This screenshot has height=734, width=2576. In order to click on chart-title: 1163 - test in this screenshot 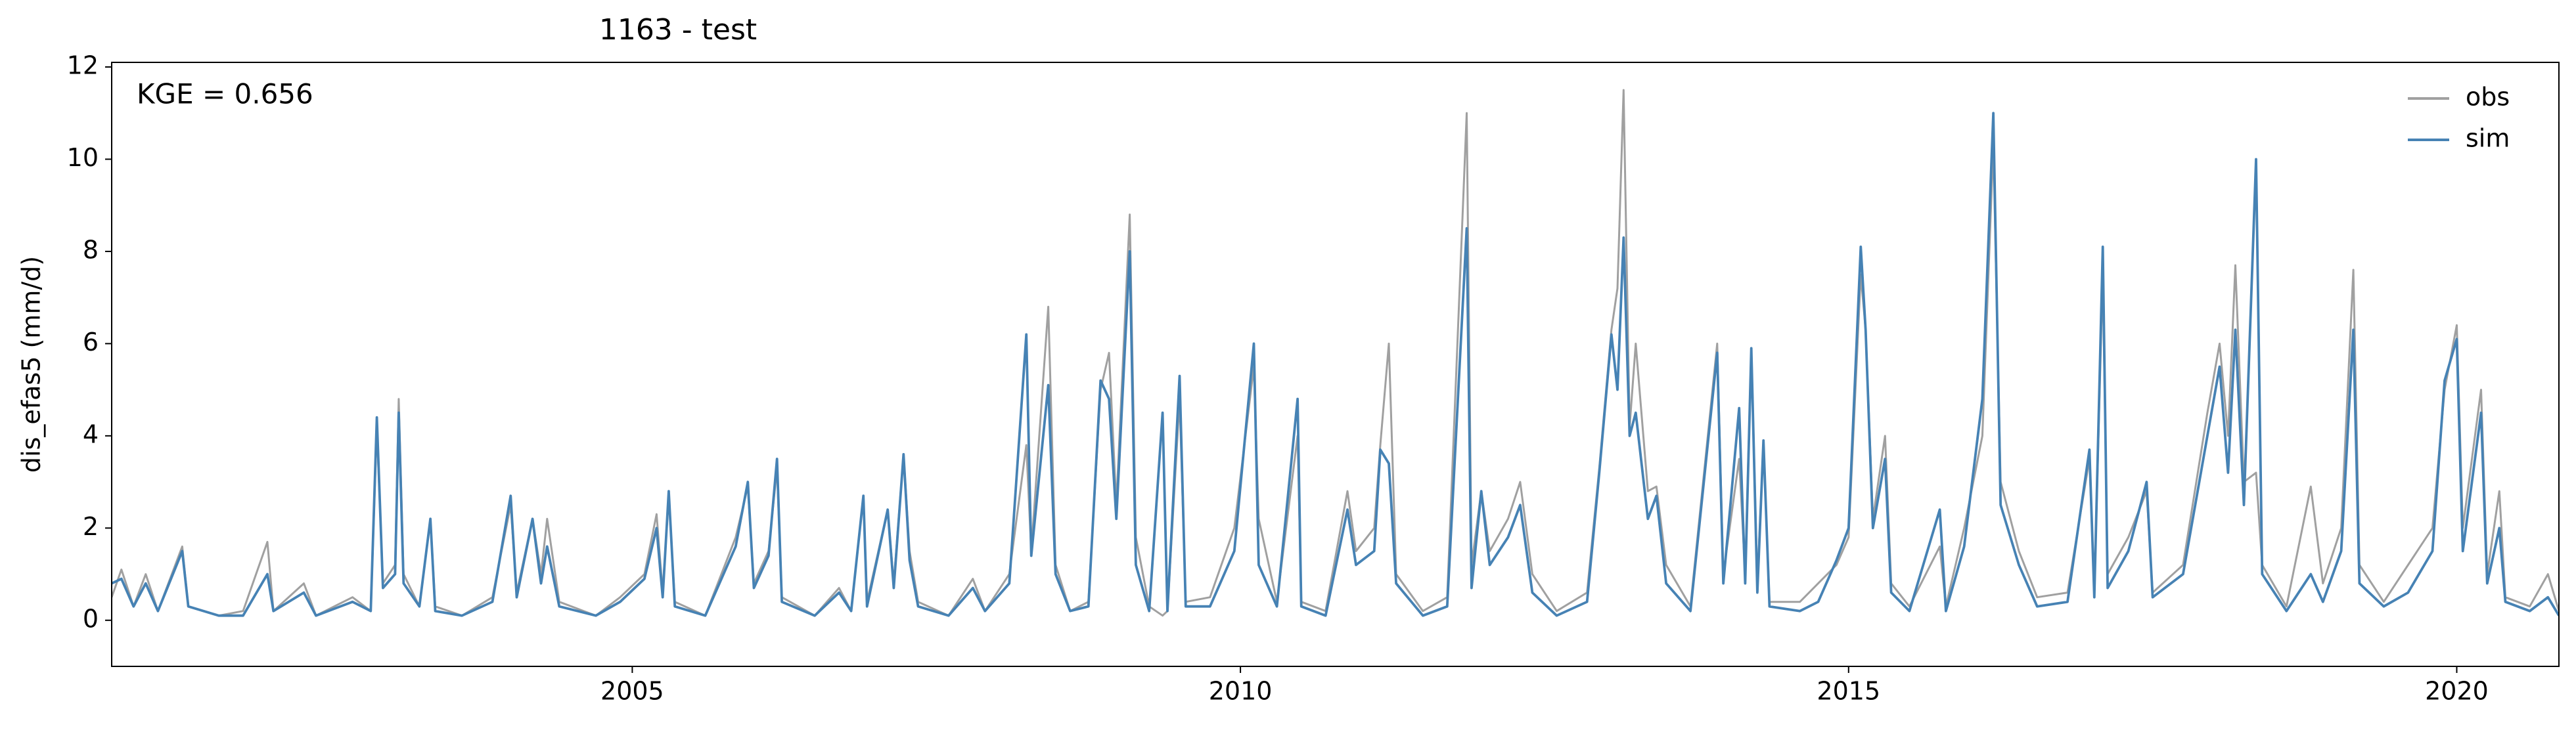, I will do `click(678, 30)`.